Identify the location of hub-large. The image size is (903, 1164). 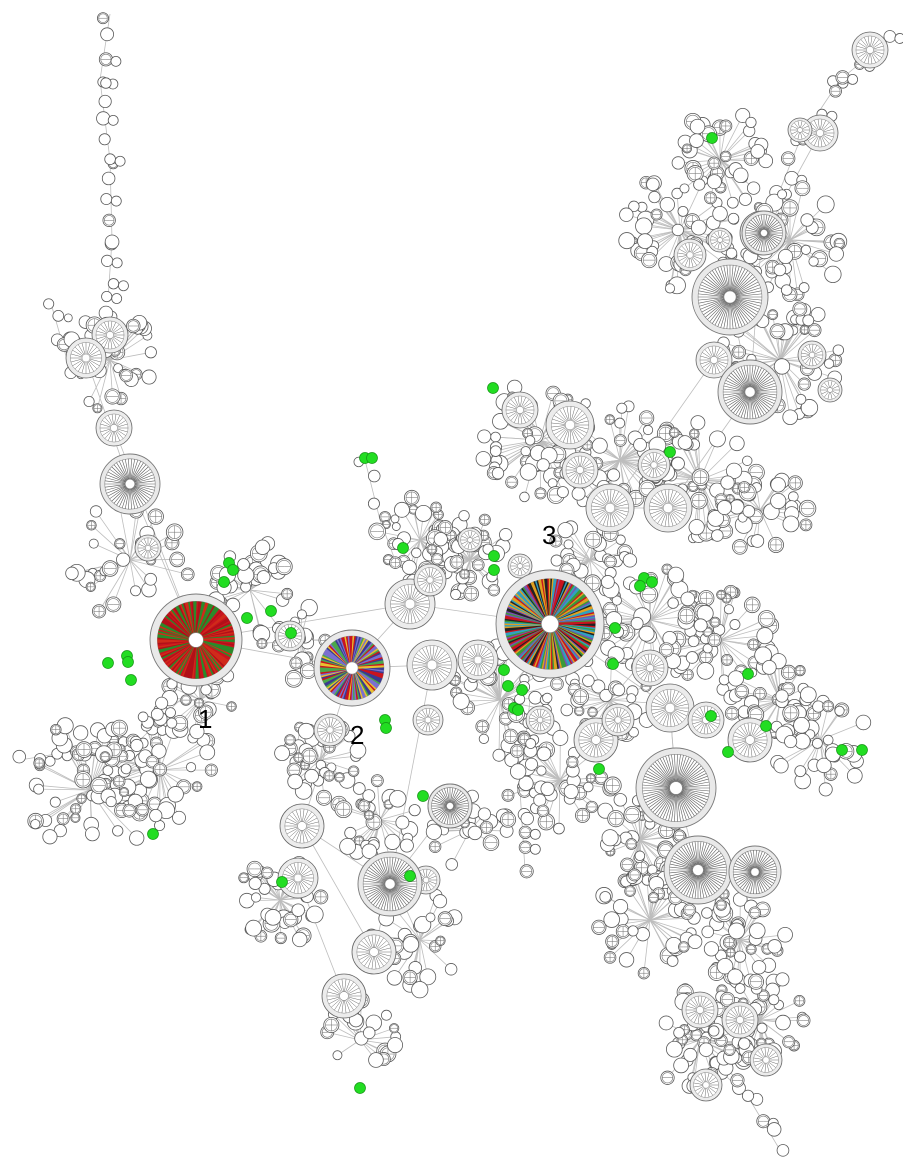
(698, 870).